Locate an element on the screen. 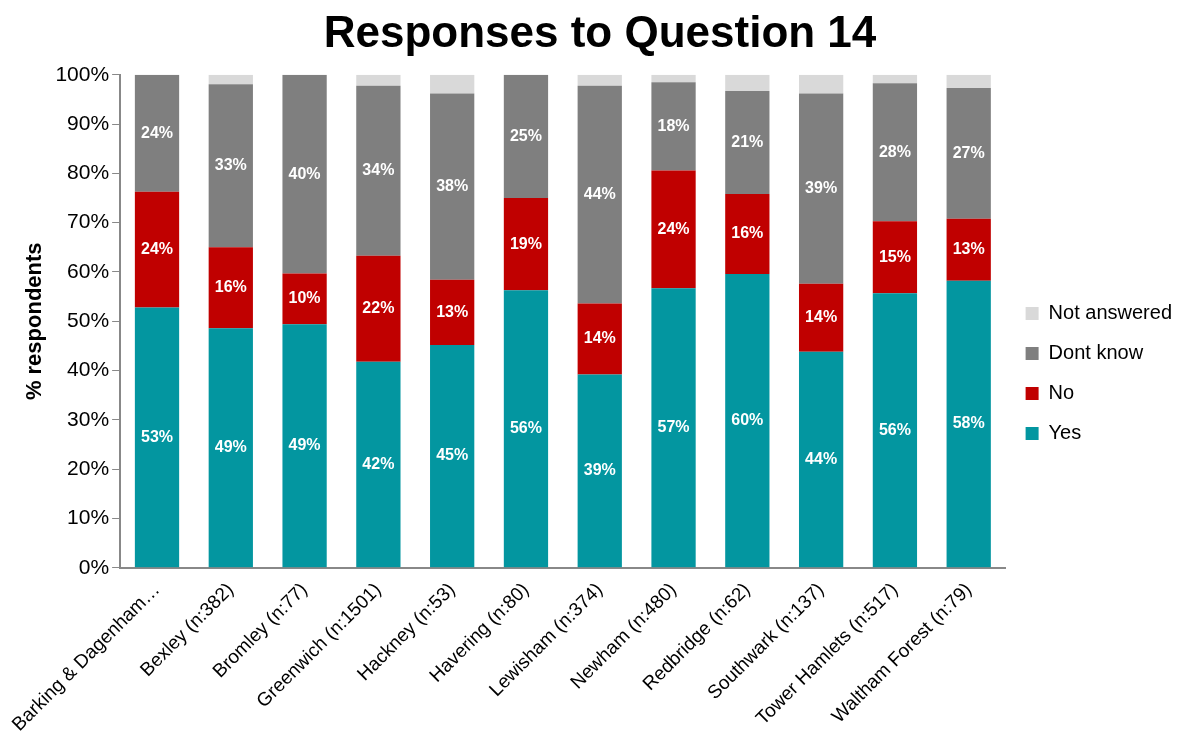 The width and height of the screenshot is (1200, 747). data-label: 53% is located at coordinates (157, 436).